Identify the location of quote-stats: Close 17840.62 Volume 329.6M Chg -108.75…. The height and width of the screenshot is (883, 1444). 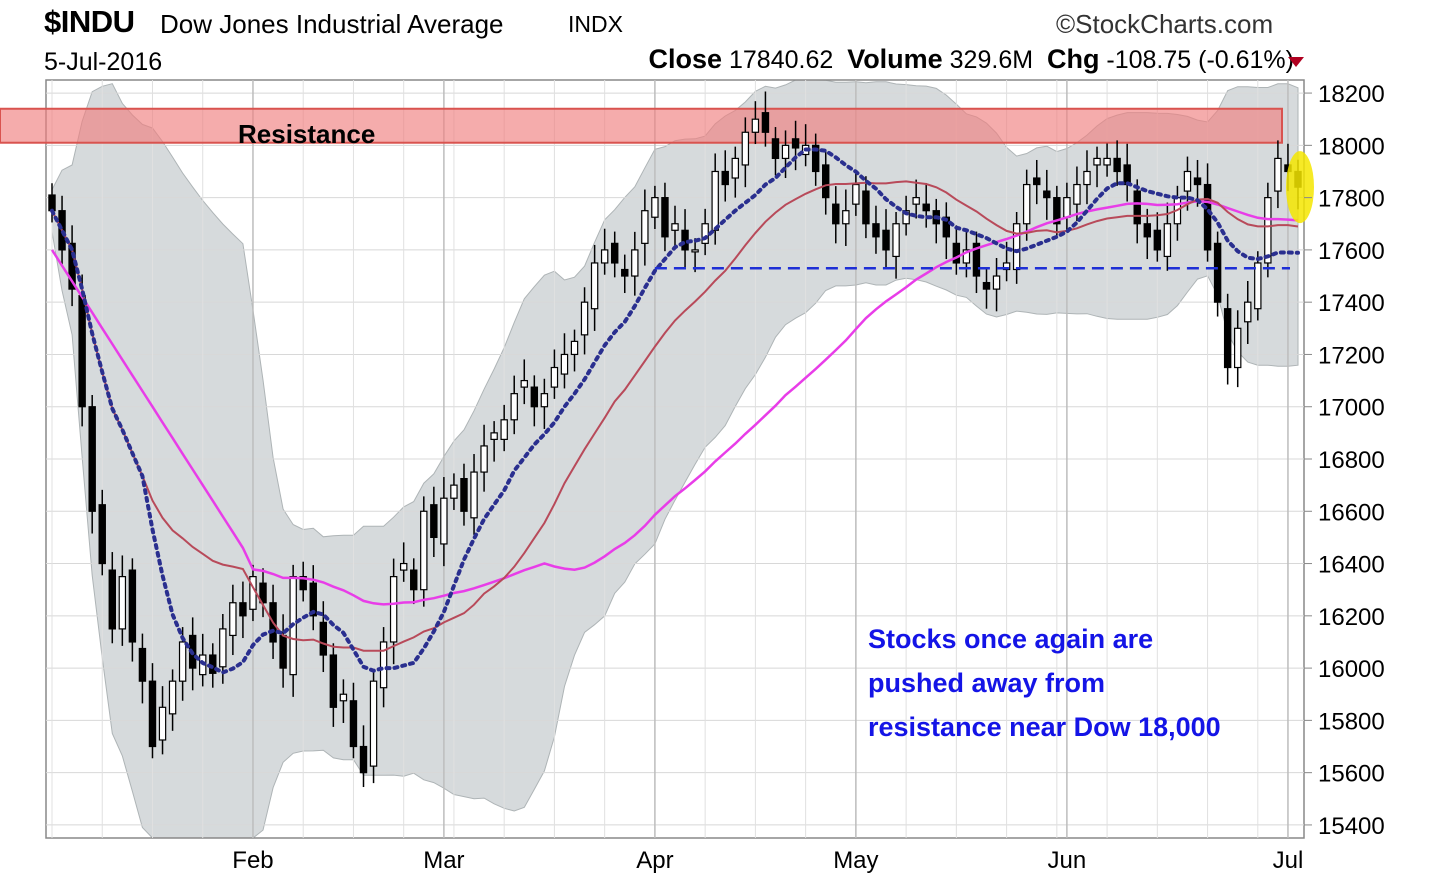
(971, 59).